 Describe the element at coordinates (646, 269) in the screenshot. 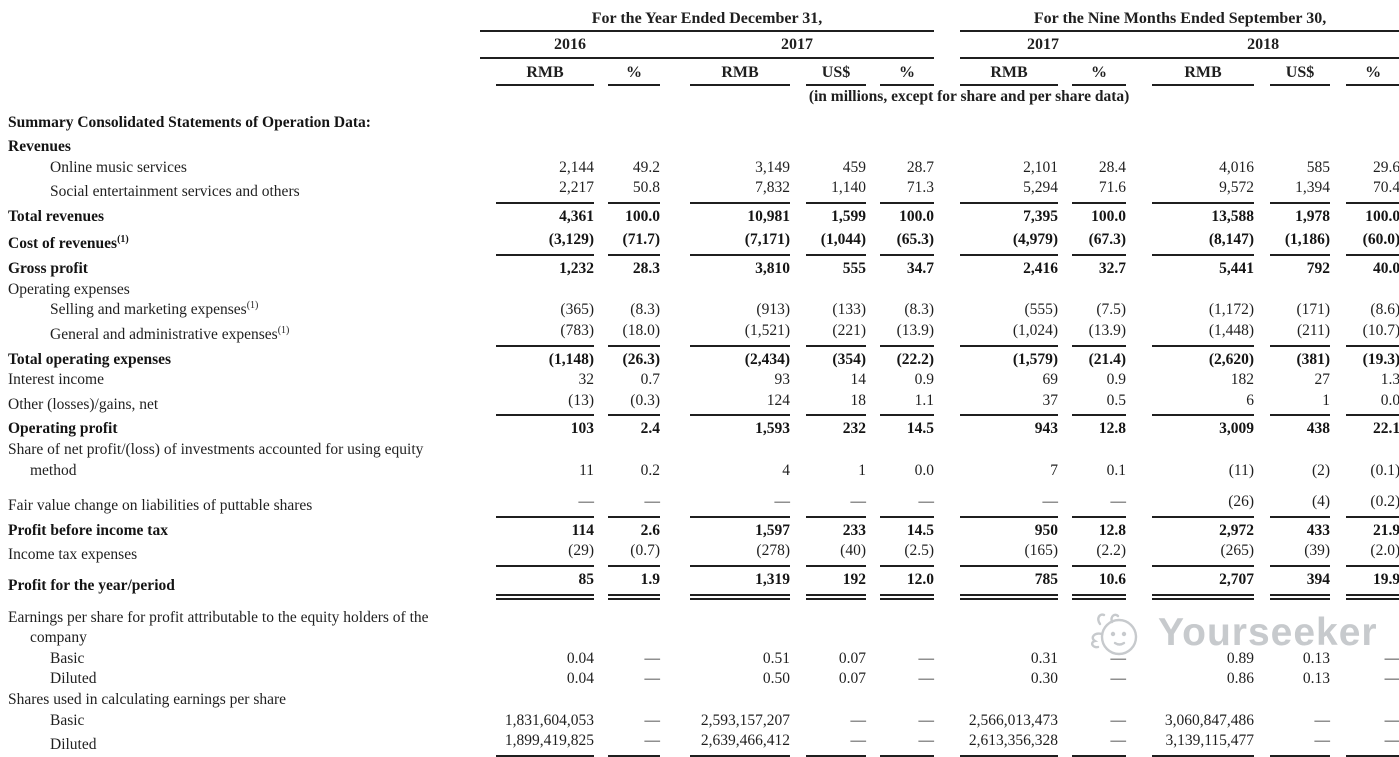

I see `cell-value: 28.3` at that location.